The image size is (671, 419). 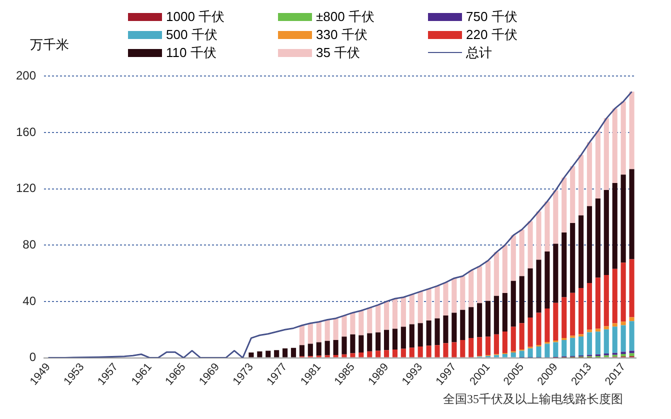 What do you see at coordinates (26, 75) in the screenshot?
I see `y-tick-label: 200` at bounding box center [26, 75].